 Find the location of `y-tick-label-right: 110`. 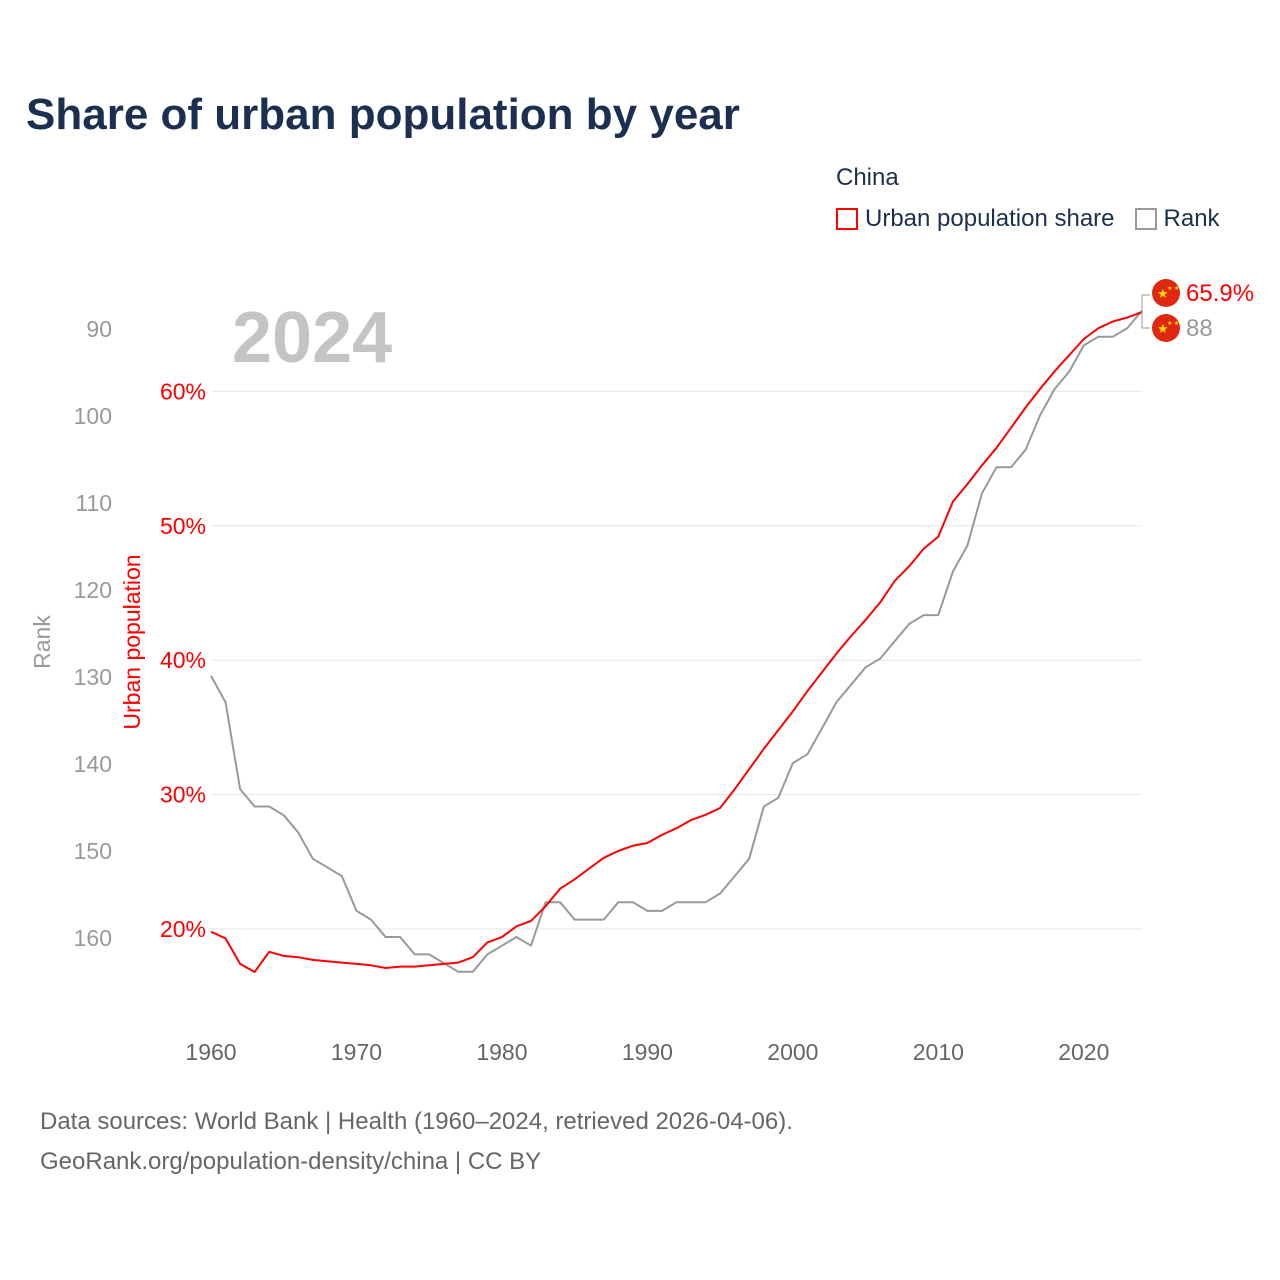

y-tick-label-right: 110 is located at coordinates (93, 503).